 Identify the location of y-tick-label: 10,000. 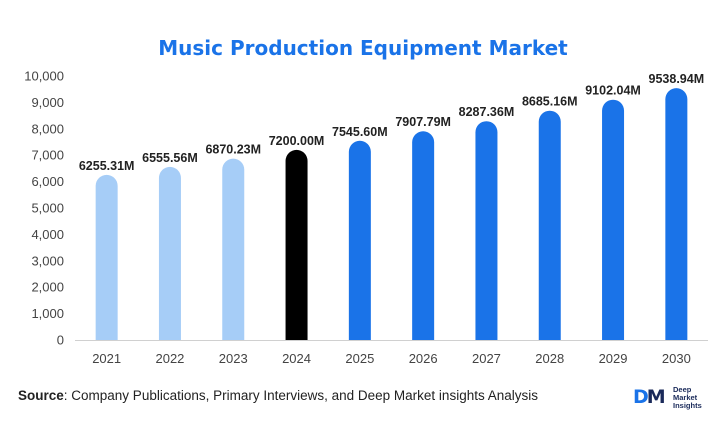
(44, 76).